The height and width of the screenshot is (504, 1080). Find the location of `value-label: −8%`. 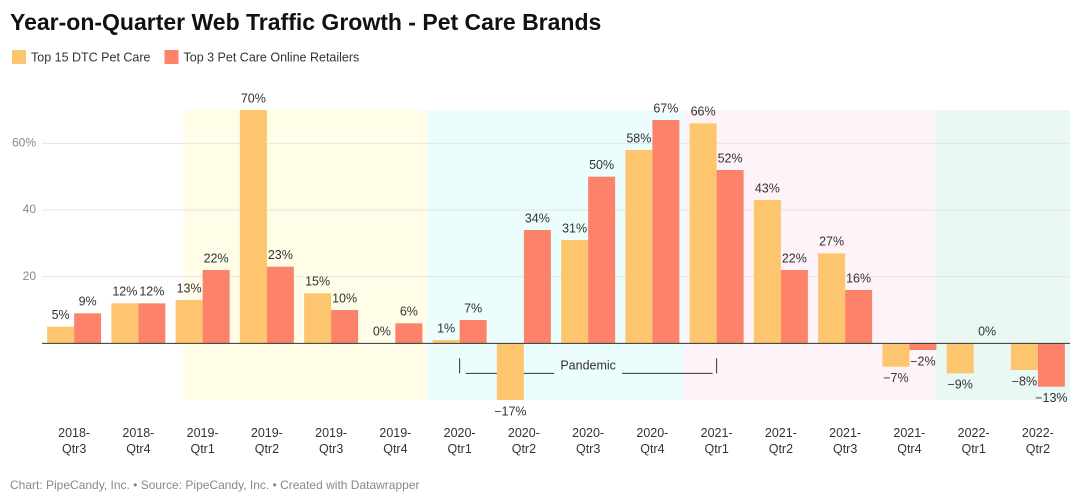

value-label: −8% is located at coordinates (1024, 381).